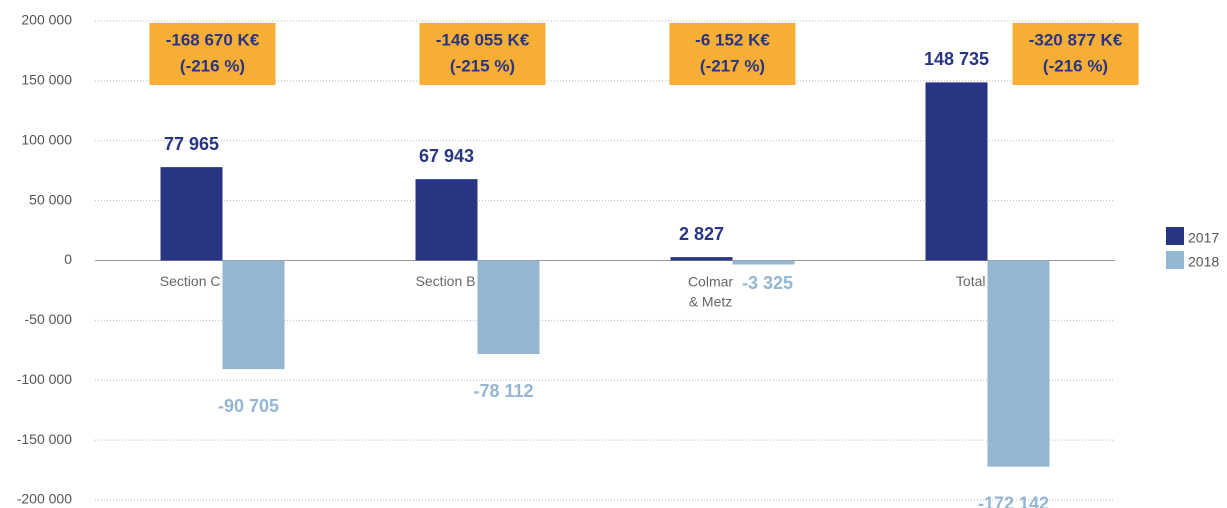  I want to click on value-label: 148 735, so click(956, 59).